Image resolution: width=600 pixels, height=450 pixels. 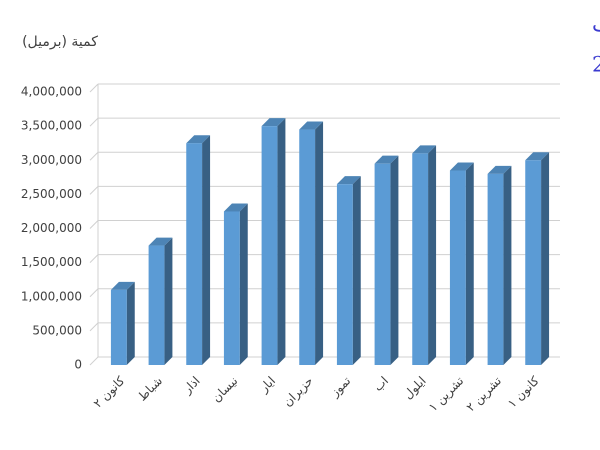 What do you see at coordinates (51, 296) in the screenshot?
I see `y-tick-label: 1,000,000` at bounding box center [51, 296].